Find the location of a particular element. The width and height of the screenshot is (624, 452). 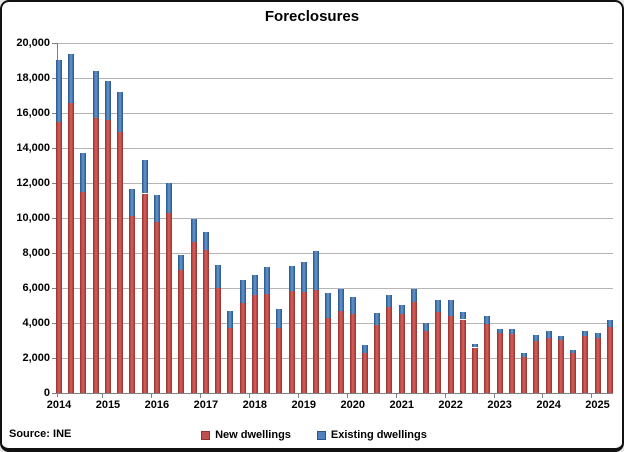

bar-segment-existing-2021-Q3 is located at coordinates (426, 327).